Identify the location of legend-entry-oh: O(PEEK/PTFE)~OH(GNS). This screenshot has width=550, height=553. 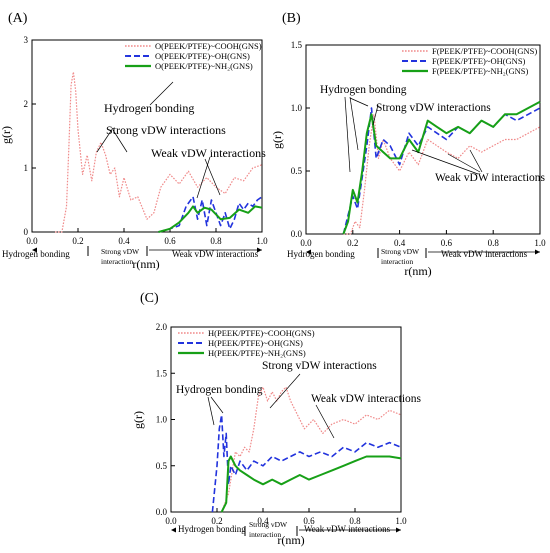
(202, 56).